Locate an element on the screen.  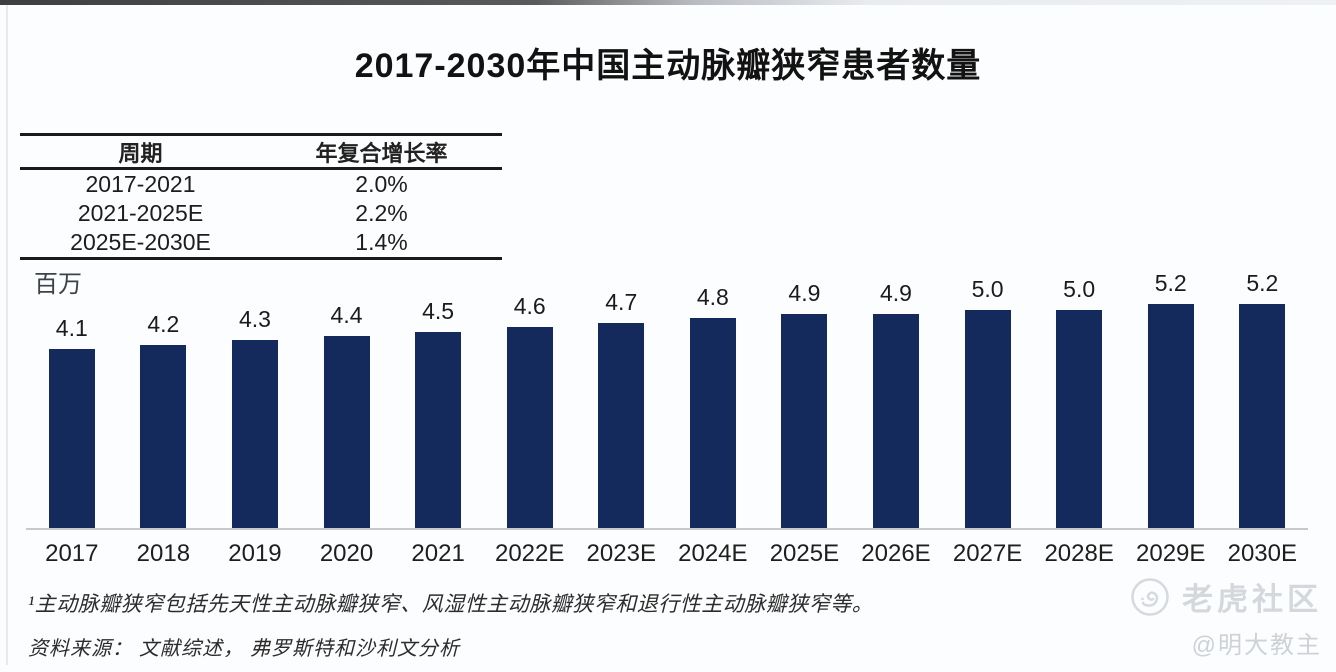
bar-group: 4.6 is located at coordinates (530, 399).